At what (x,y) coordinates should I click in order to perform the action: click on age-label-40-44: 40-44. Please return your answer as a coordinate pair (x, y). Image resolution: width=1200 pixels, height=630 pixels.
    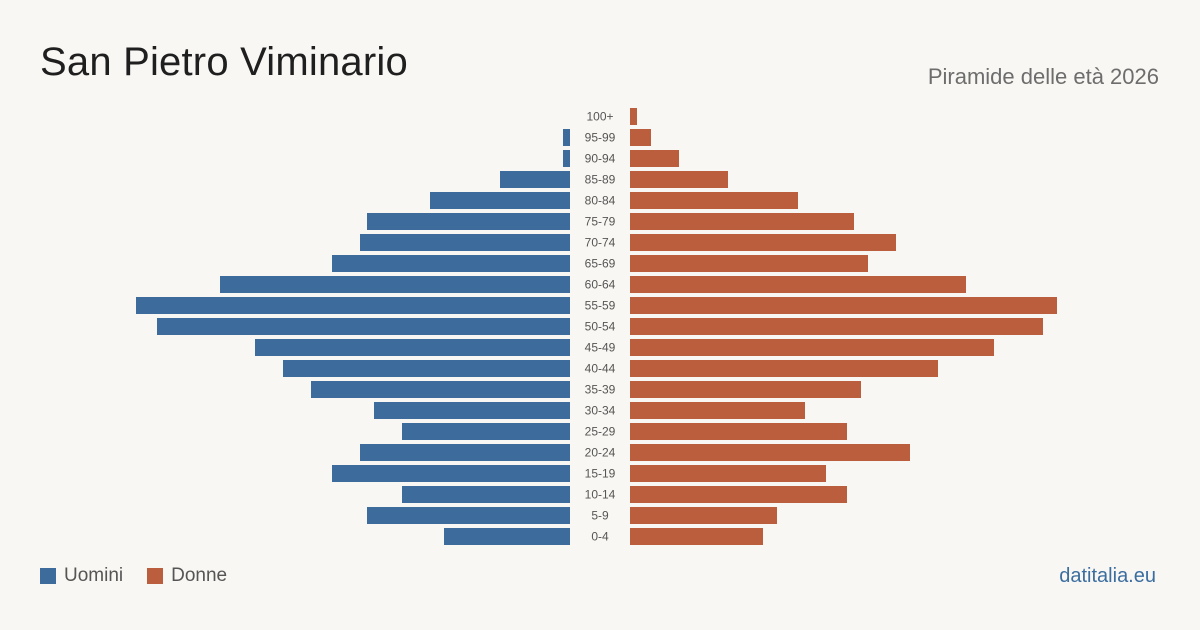
    Looking at the image, I should click on (600, 369).